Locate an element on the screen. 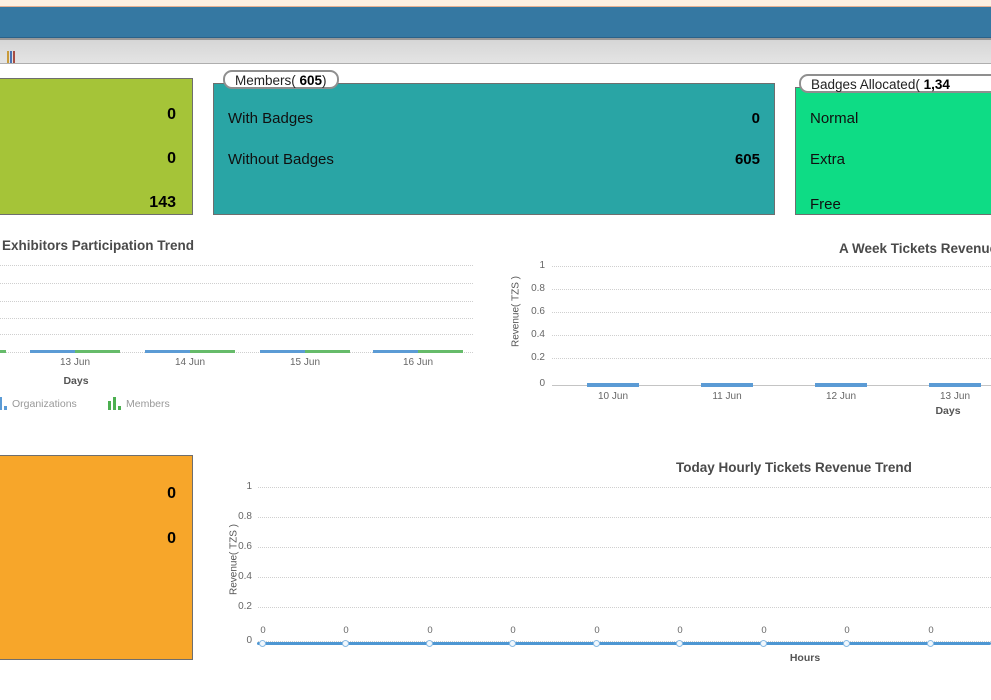 The width and height of the screenshot is (991, 700). y-tick: 0.2 is located at coordinates (245, 606).